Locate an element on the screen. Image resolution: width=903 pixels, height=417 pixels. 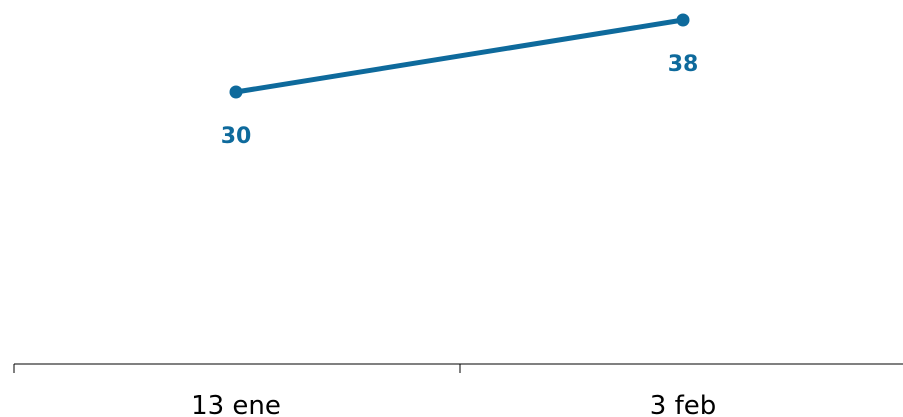
x-tick-label-13-ene: 13 ene is located at coordinates (236, 404).